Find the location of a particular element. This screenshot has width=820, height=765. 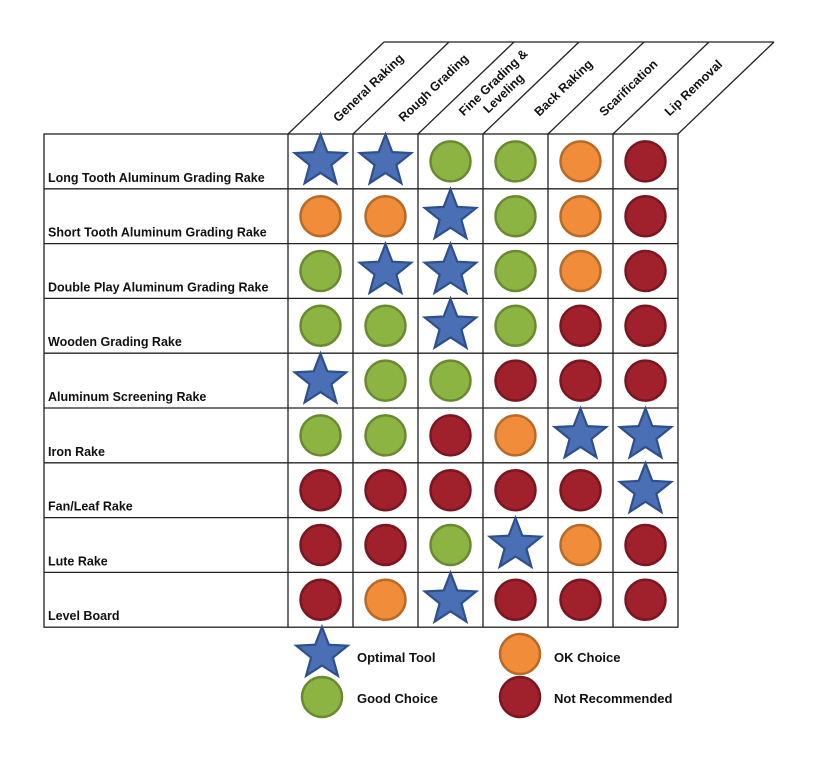

legend-good-marker is located at coordinates (322, 697).